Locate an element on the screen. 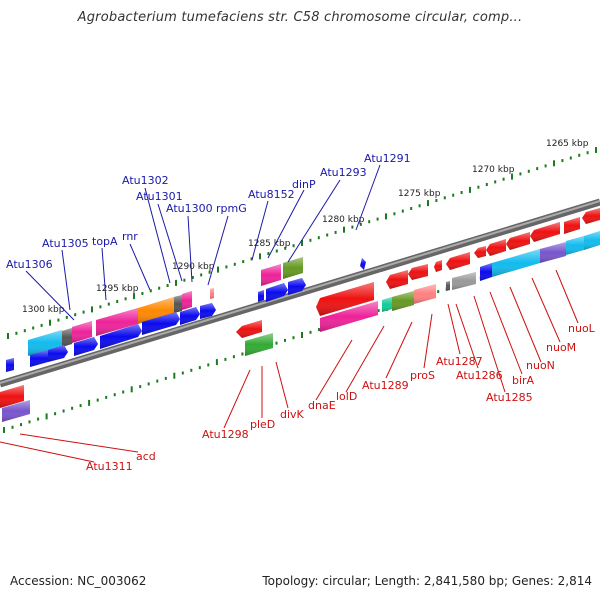 This screenshot has width=600, height=600. label-rnr: rnr is located at coordinates (130, 236).